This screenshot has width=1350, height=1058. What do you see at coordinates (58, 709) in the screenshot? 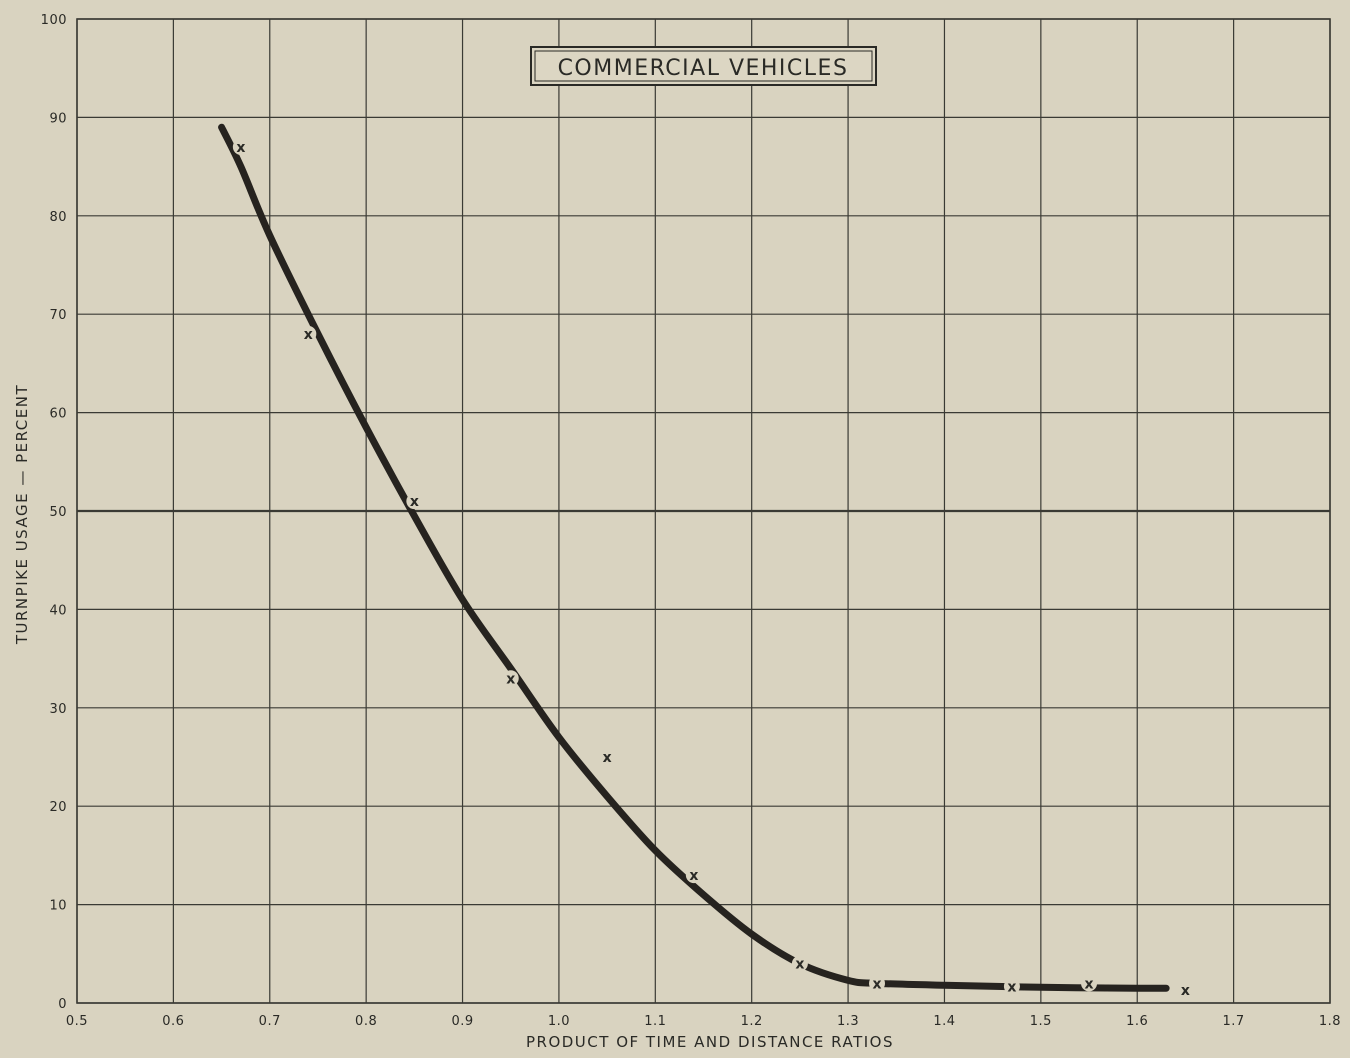
I see `y-tick-label: 30` at bounding box center [58, 709].